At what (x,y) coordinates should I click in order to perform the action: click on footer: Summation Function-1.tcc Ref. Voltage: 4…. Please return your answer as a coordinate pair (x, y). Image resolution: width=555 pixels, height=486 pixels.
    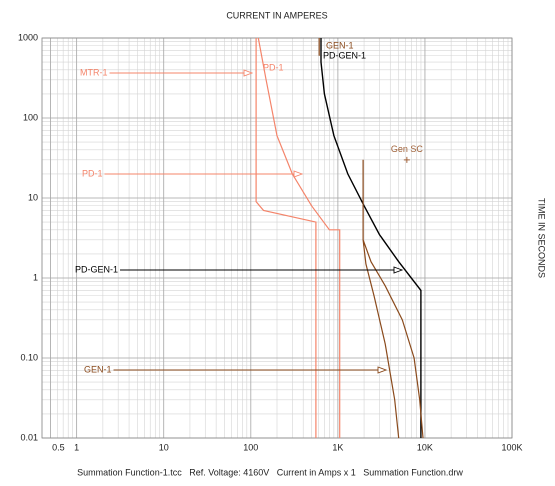
    Looking at the image, I should click on (270, 472).